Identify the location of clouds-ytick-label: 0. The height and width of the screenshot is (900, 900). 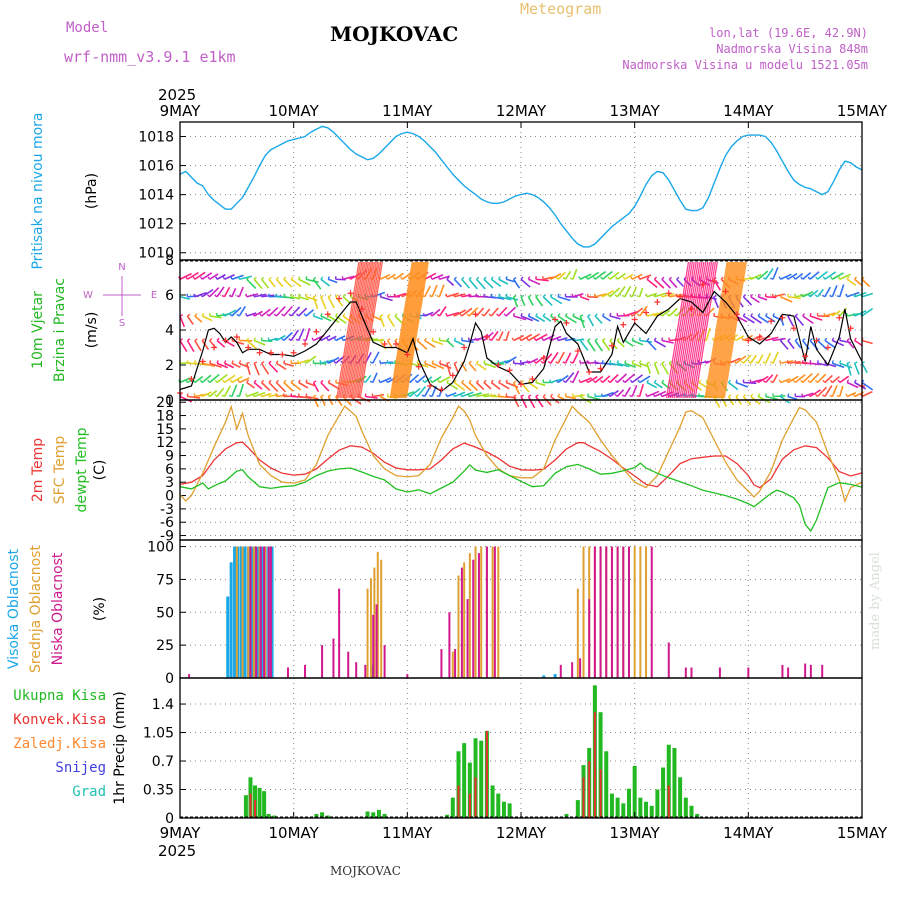
(169, 679).